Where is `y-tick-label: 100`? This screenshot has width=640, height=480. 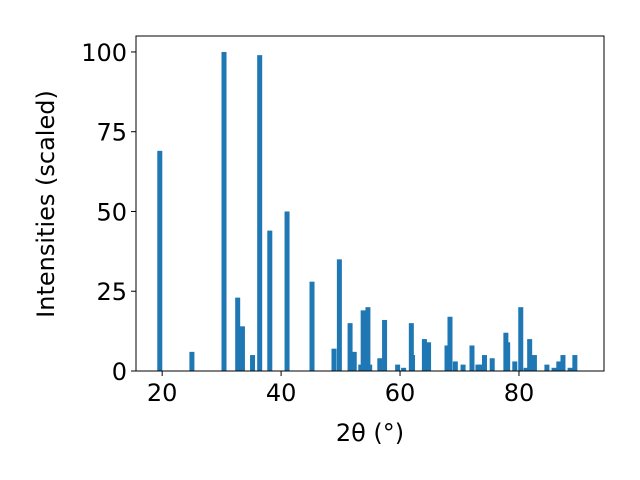
y-tick-label: 100 is located at coordinates (104, 53).